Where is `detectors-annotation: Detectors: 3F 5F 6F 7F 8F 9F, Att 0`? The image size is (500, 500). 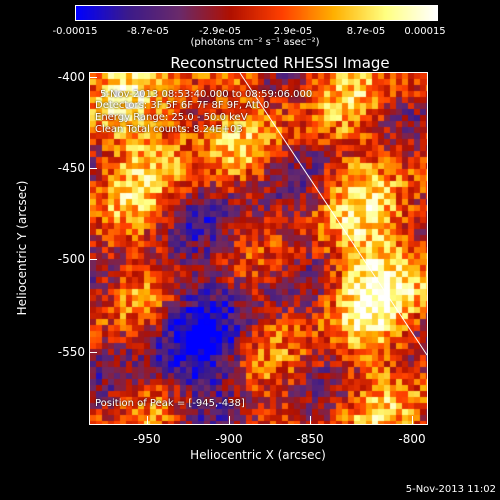
detectors-annotation: Detectors: 3F 5F 6F 7F 8F 9F, Att 0 is located at coordinates (182, 105).